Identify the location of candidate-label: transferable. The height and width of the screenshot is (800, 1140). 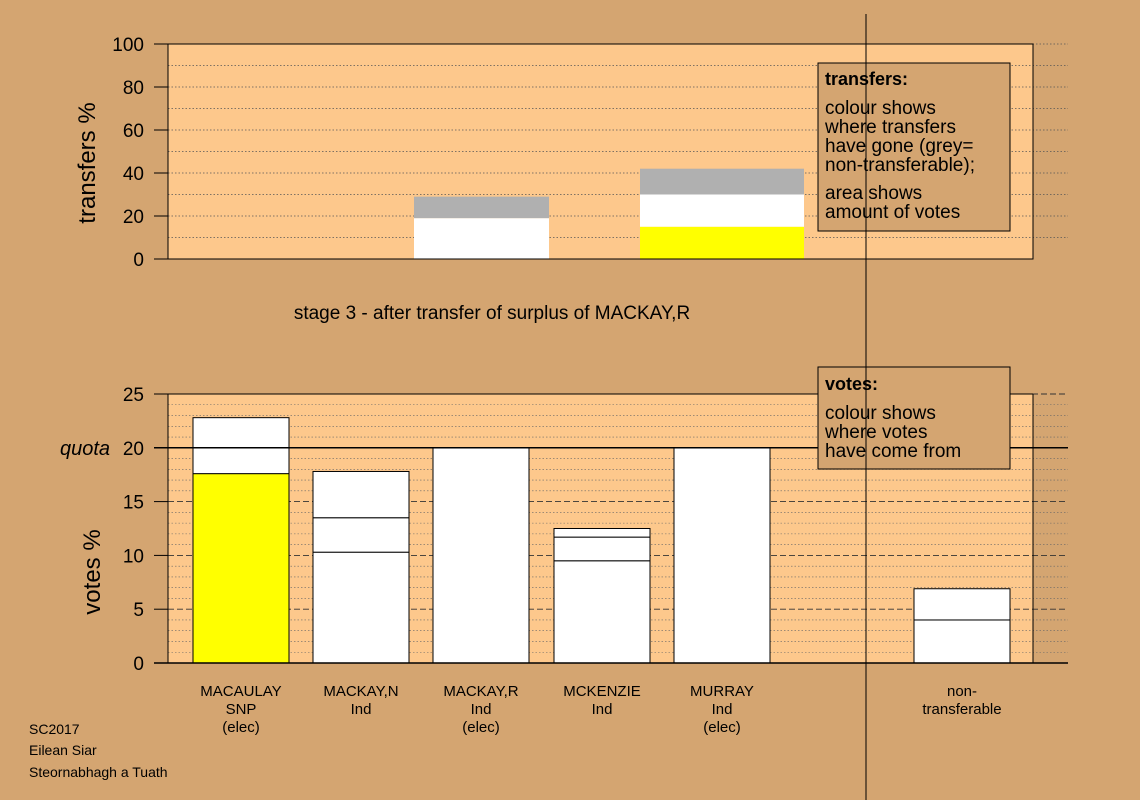
(961, 709).